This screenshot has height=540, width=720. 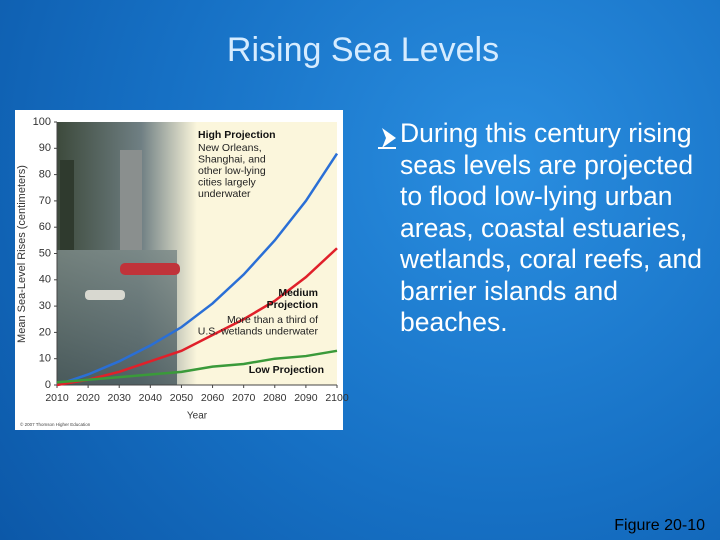 What do you see at coordinates (363, 50) in the screenshot?
I see `slide-title: Rising Sea Levels` at bounding box center [363, 50].